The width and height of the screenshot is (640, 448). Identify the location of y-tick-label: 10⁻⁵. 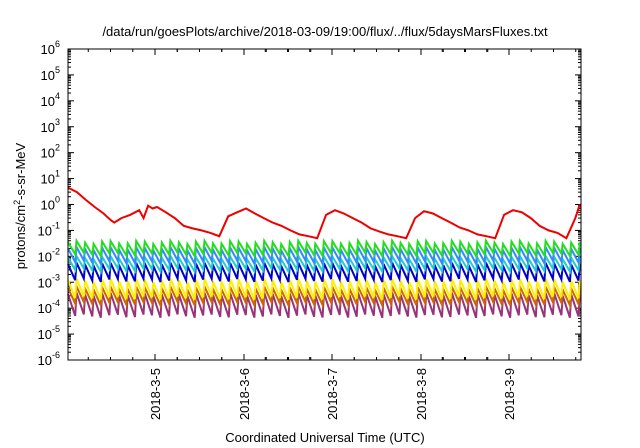
(49, 333).